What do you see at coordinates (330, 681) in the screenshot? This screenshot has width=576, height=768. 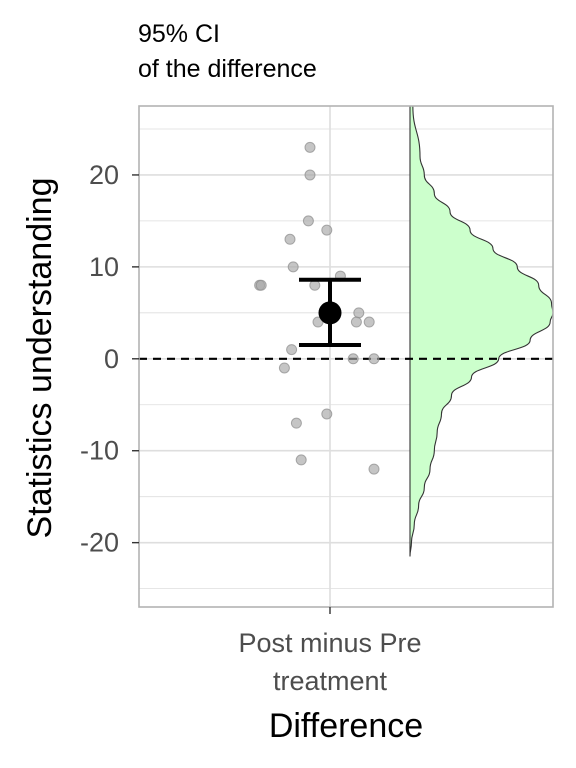 I see `x-category-label-line2: treatment` at bounding box center [330, 681].